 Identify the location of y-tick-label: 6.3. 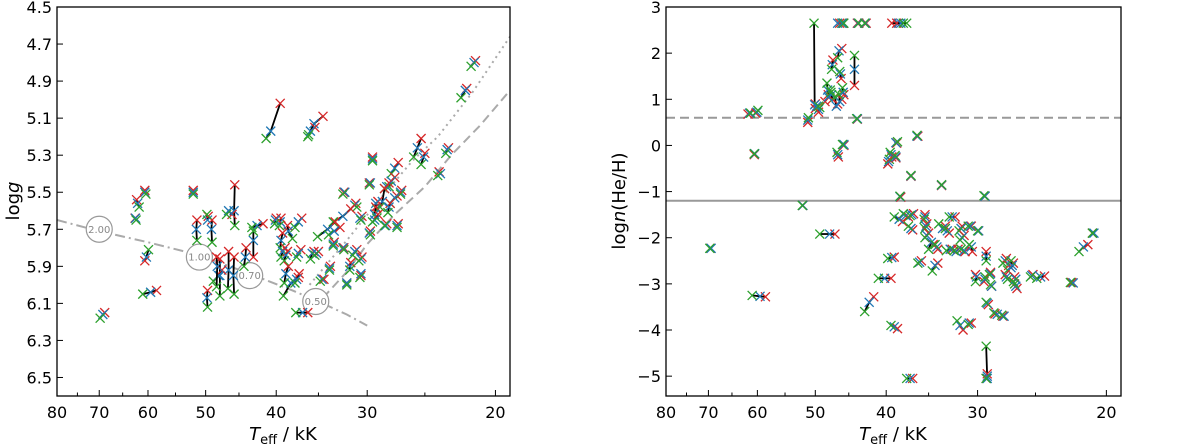
(39, 340).